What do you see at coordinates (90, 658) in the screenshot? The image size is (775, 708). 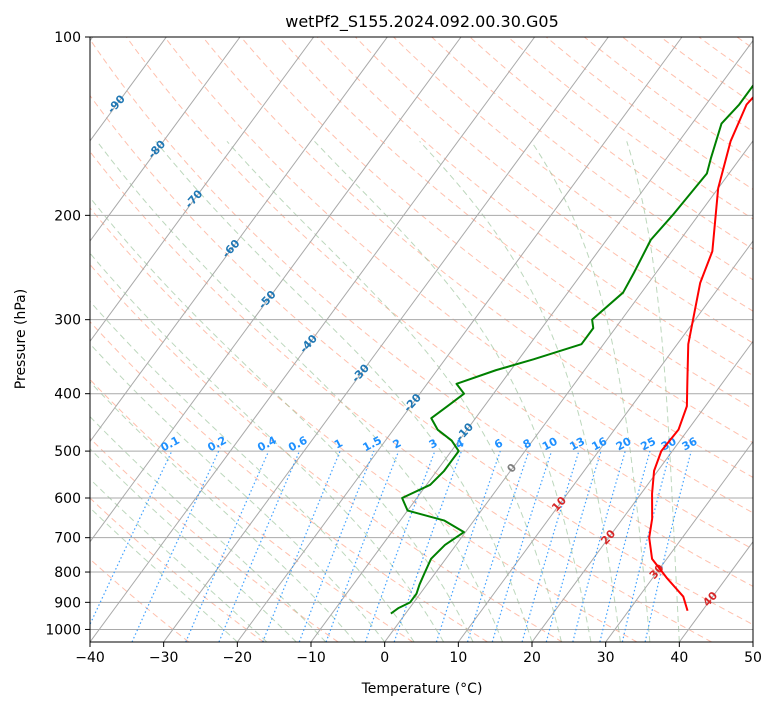 I see `x-tick-label: −40` at bounding box center [90, 658].